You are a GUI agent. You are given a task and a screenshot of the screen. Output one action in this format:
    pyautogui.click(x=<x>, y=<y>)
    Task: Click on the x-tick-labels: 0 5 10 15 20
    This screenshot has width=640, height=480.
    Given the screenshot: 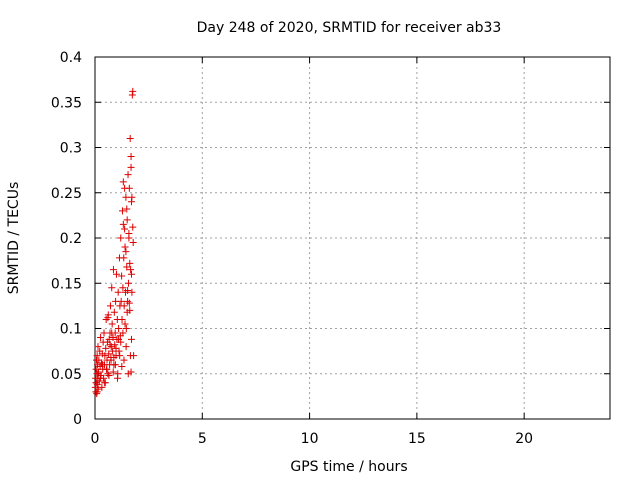 What is the action you would take?
    pyautogui.click(x=312, y=439)
    